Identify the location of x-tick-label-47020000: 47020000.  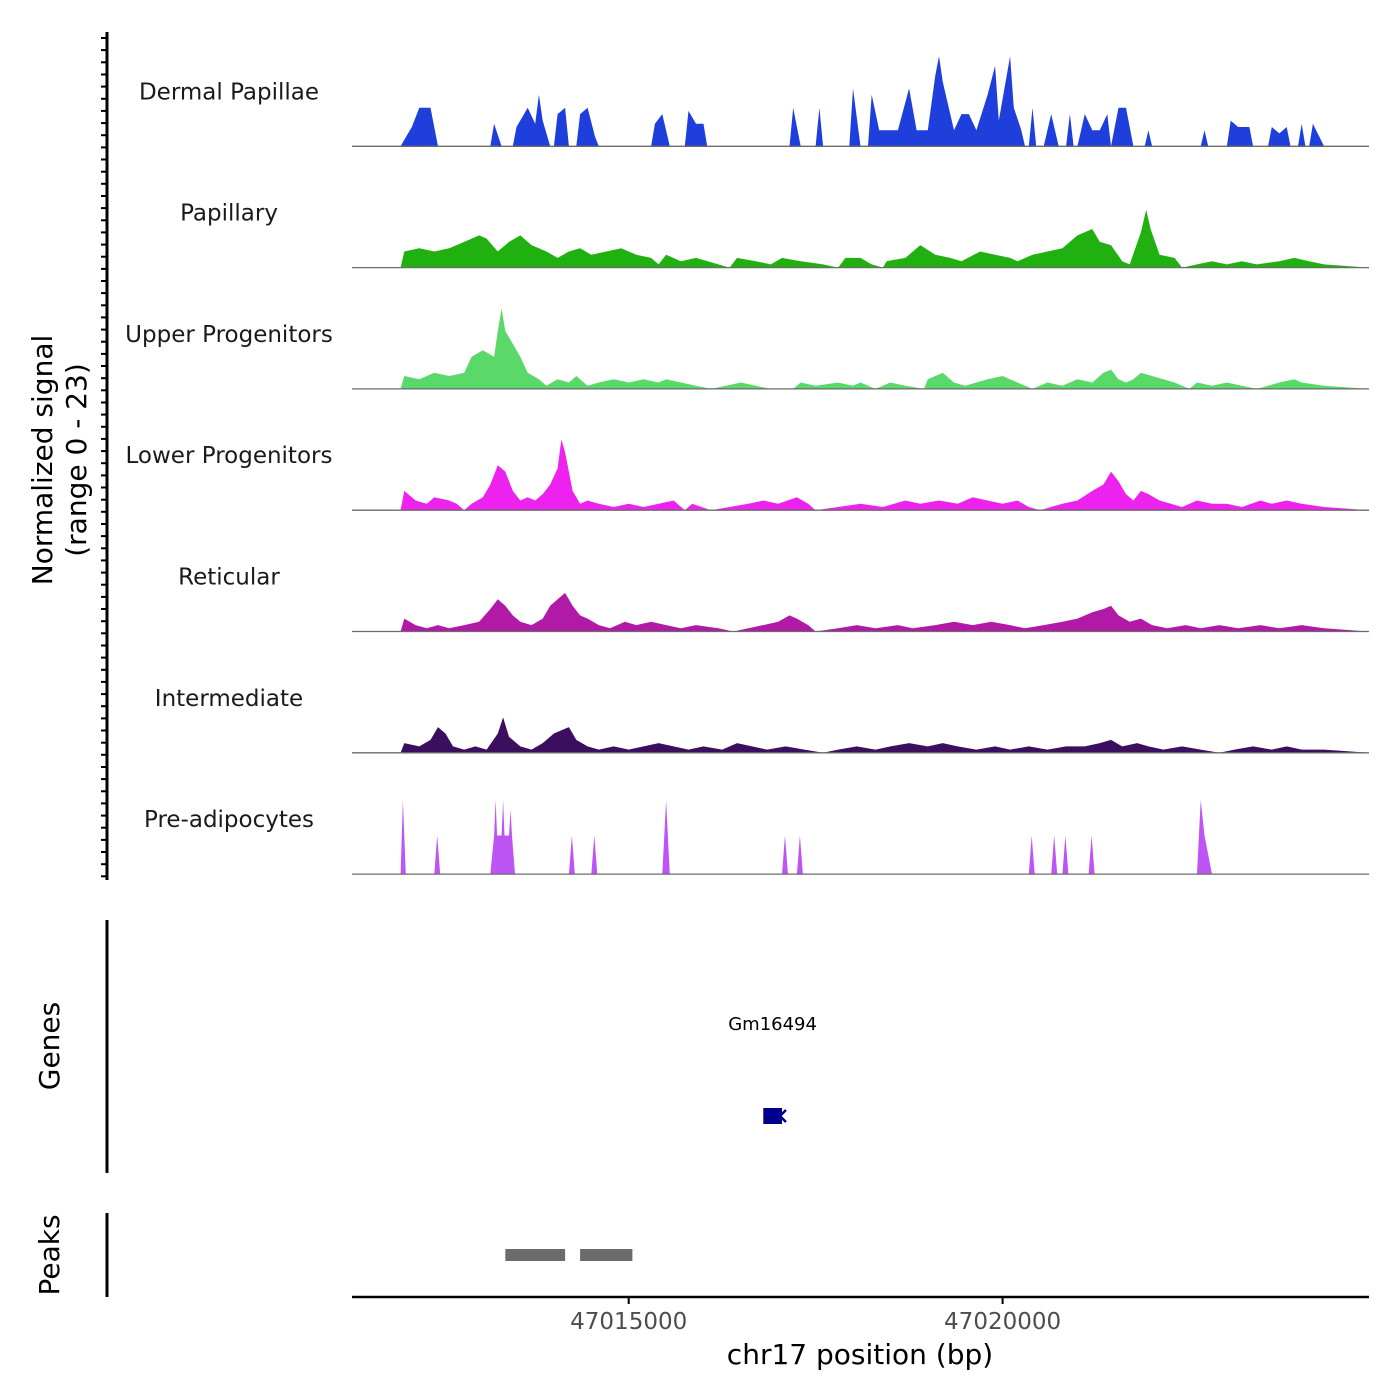
(1002, 1322).